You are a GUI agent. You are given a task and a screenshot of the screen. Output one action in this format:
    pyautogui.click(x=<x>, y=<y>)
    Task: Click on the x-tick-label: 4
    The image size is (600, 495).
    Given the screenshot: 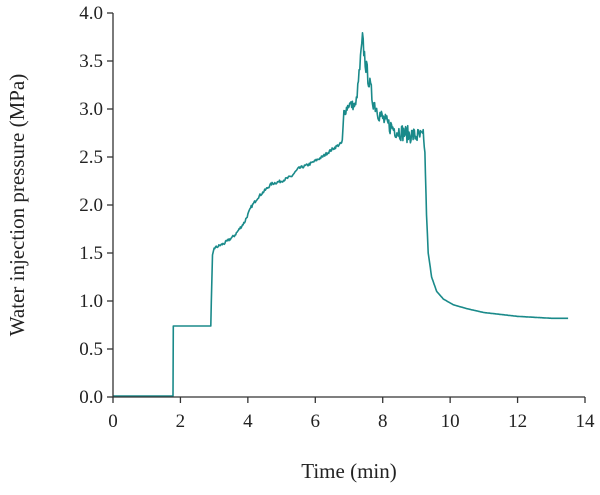 What is the action you would take?
    pyautogui.click(x=248, y=421)
    